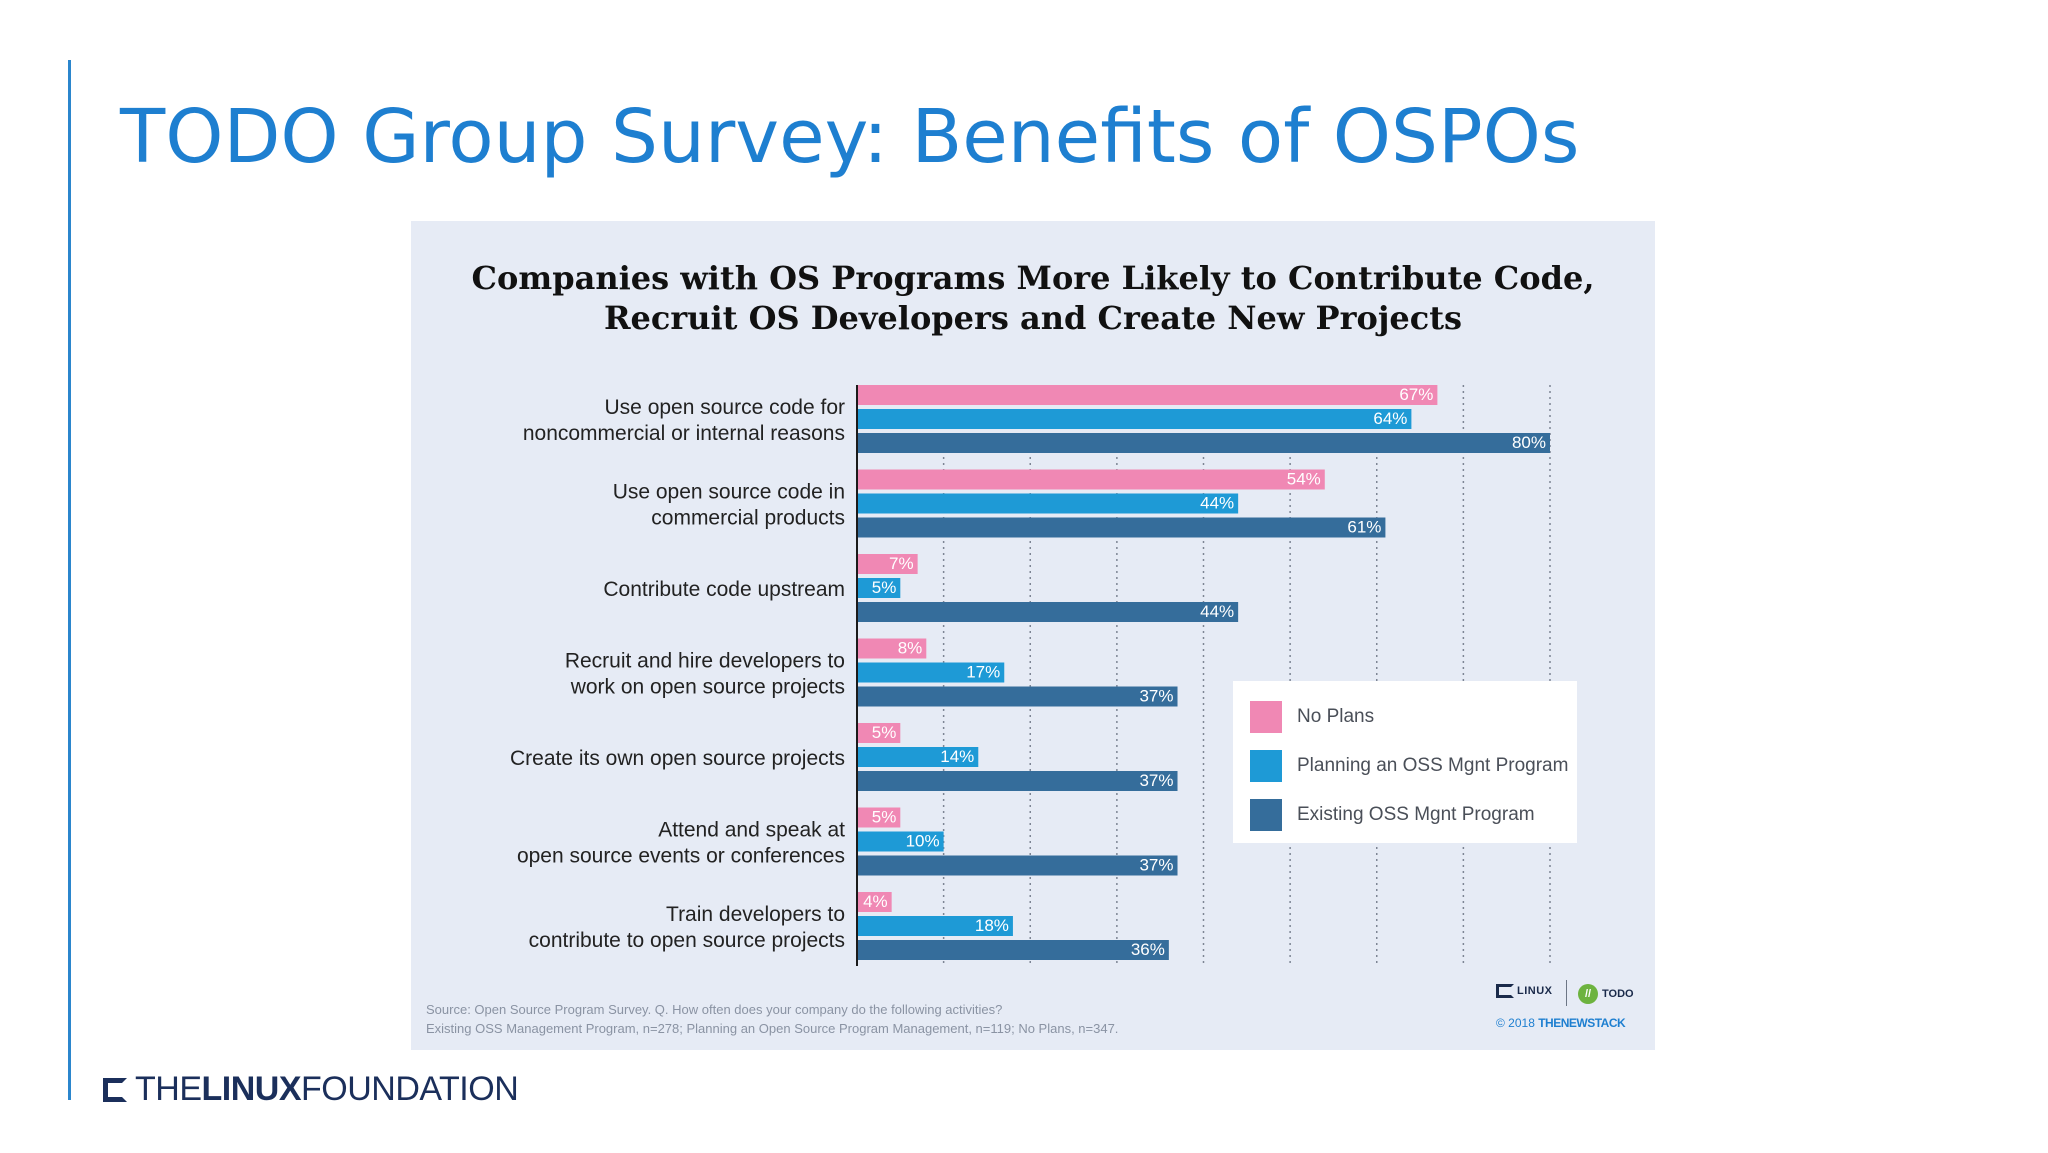 Image resolution: width=2048 pixels, height=1153 pixels. Describe the element at coordinates (923, 841) in the screenshot. I see `data-label: 10%` at that location.